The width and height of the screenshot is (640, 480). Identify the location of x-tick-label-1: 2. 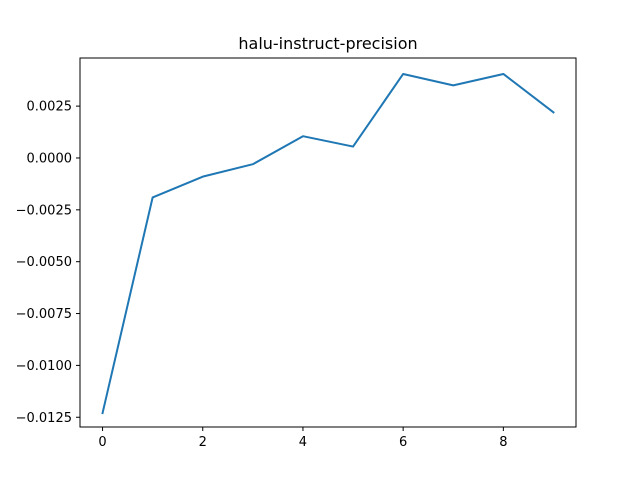
(203, 442).